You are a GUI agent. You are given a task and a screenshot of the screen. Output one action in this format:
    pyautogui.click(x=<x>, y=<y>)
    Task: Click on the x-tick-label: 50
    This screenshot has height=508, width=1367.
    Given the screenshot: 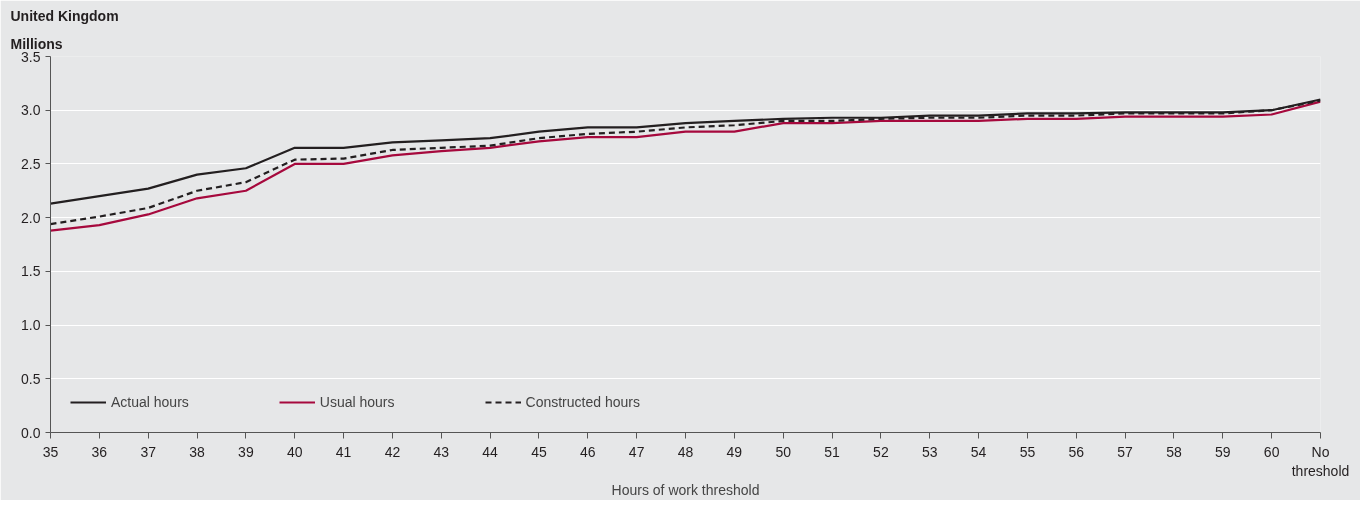 What is the action you would take?
    pyautogui.click(x=783, y=451)
    